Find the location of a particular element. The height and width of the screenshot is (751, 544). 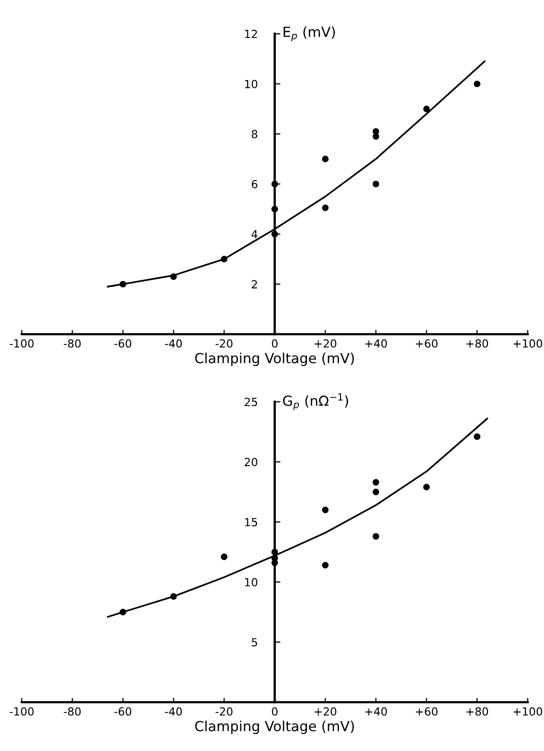

y-tick-label: 5 is located at coordinates (255, 642).